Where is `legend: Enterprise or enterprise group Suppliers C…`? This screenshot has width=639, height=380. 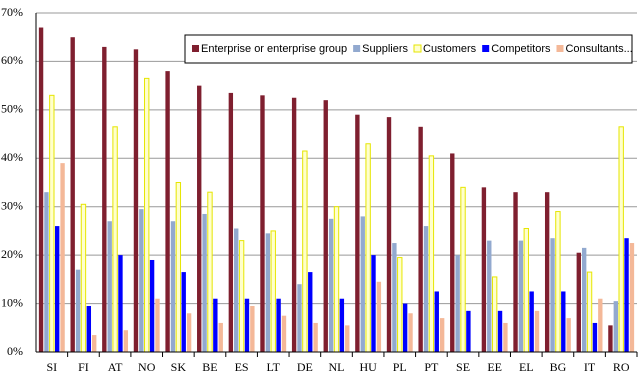
legend: Enterprise or enterprise group Suppliers C… is located at coordinates (408, 49).